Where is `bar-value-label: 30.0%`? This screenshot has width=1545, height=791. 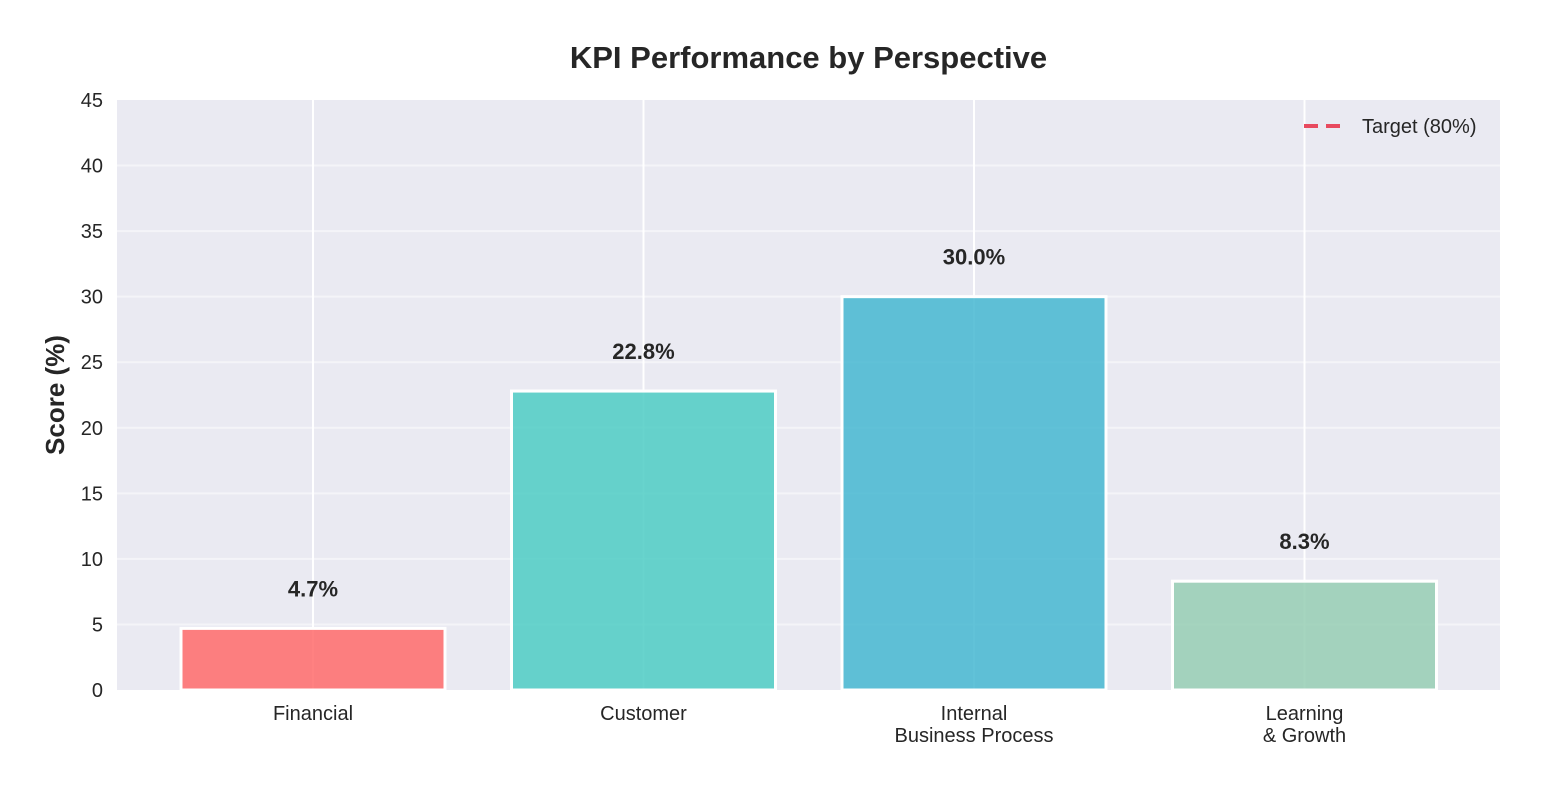
bar-value-label: 30.0% is located at coordinates (974, 257).